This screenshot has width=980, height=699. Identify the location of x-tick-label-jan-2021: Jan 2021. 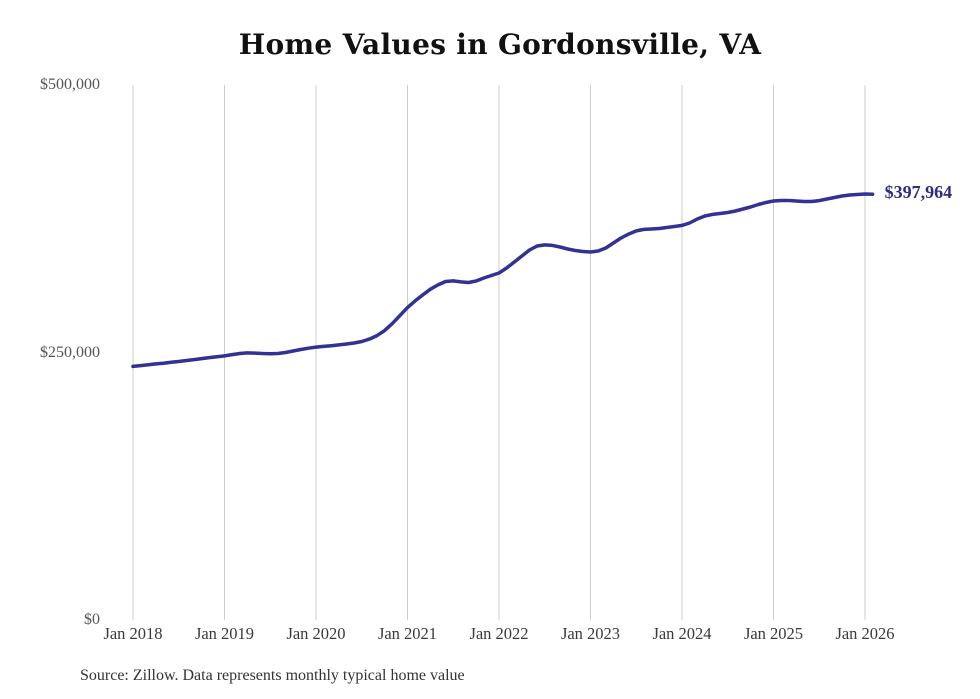
(407, 633).